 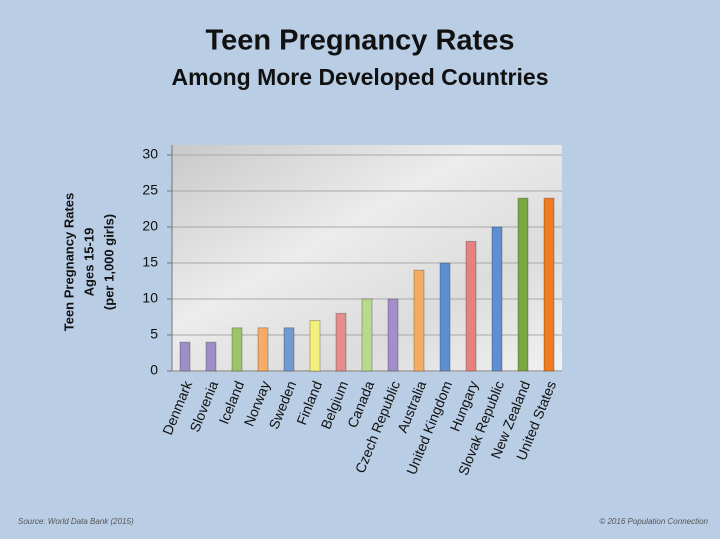 I want to click on y-axis-label: Teen Pregnancy Rates, so click(x=68, y=262).